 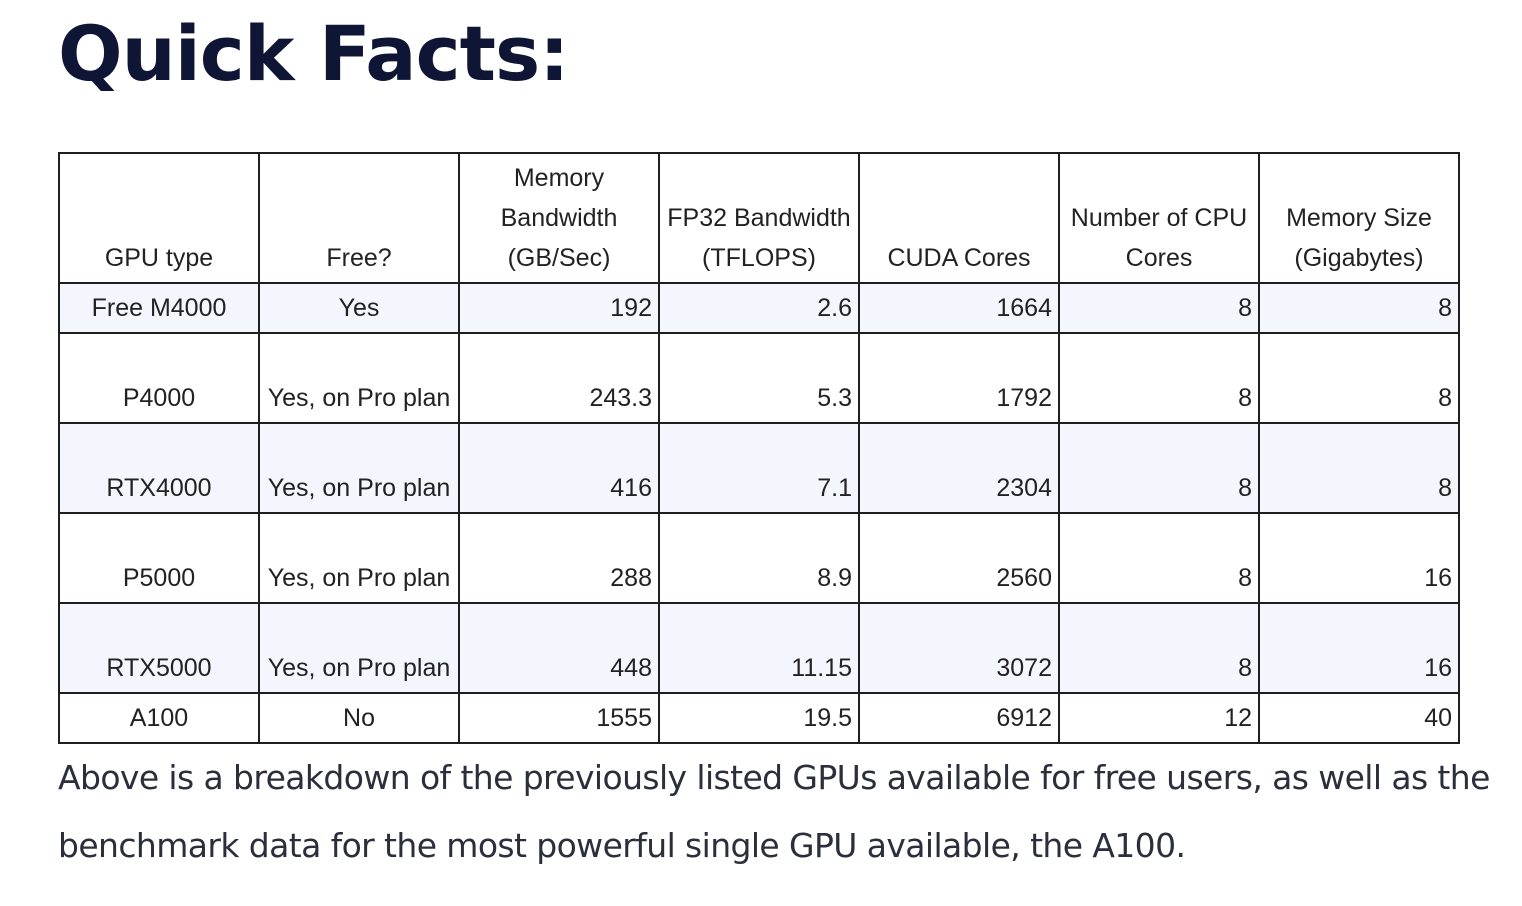 I want to click on cell-fp32-bandwidth: 11.15, so click(x=759, y=648).